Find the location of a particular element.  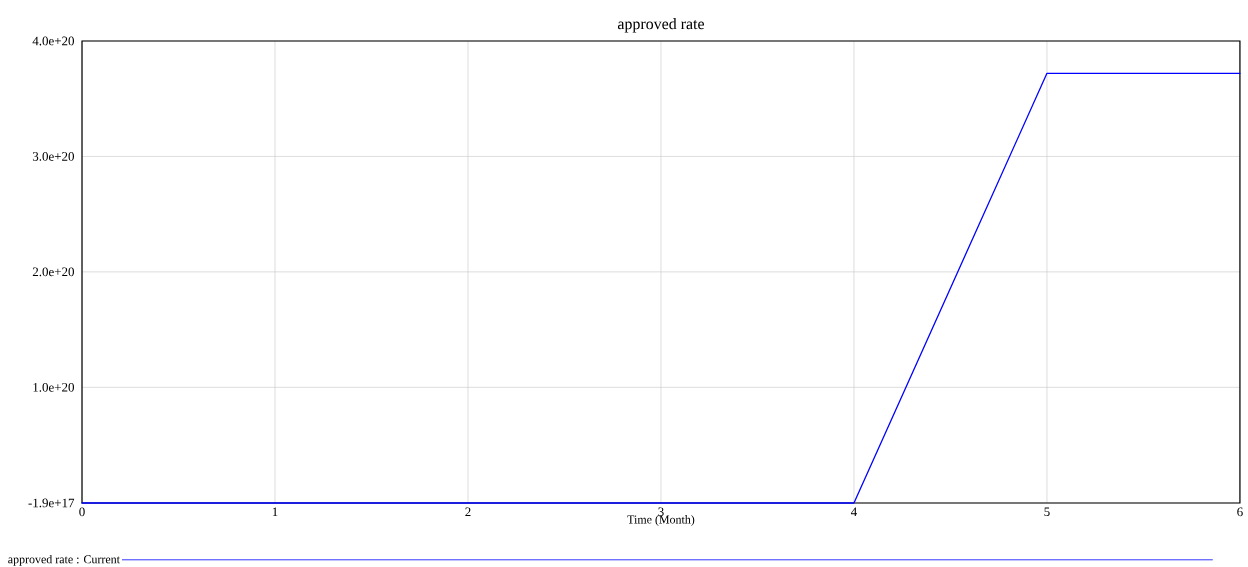

y-tick-label: -1.9e+17 is located at coordinates (51, 503).